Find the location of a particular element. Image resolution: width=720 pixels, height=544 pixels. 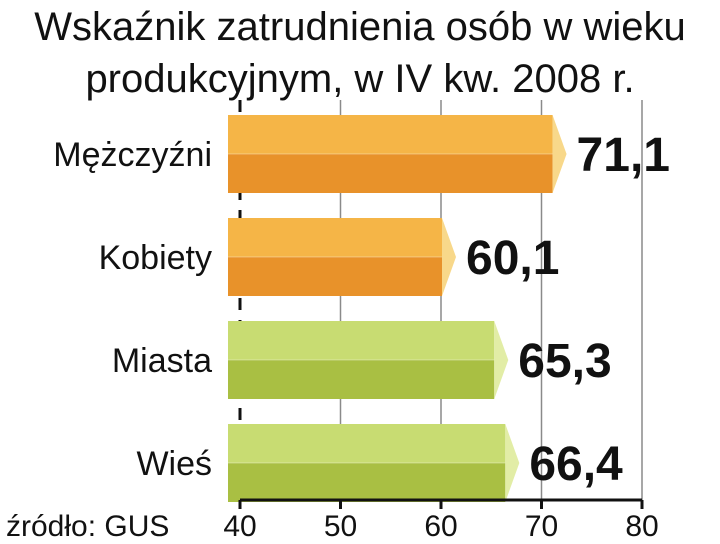

value-label: 60,1 is located at coordinates (512, 258).